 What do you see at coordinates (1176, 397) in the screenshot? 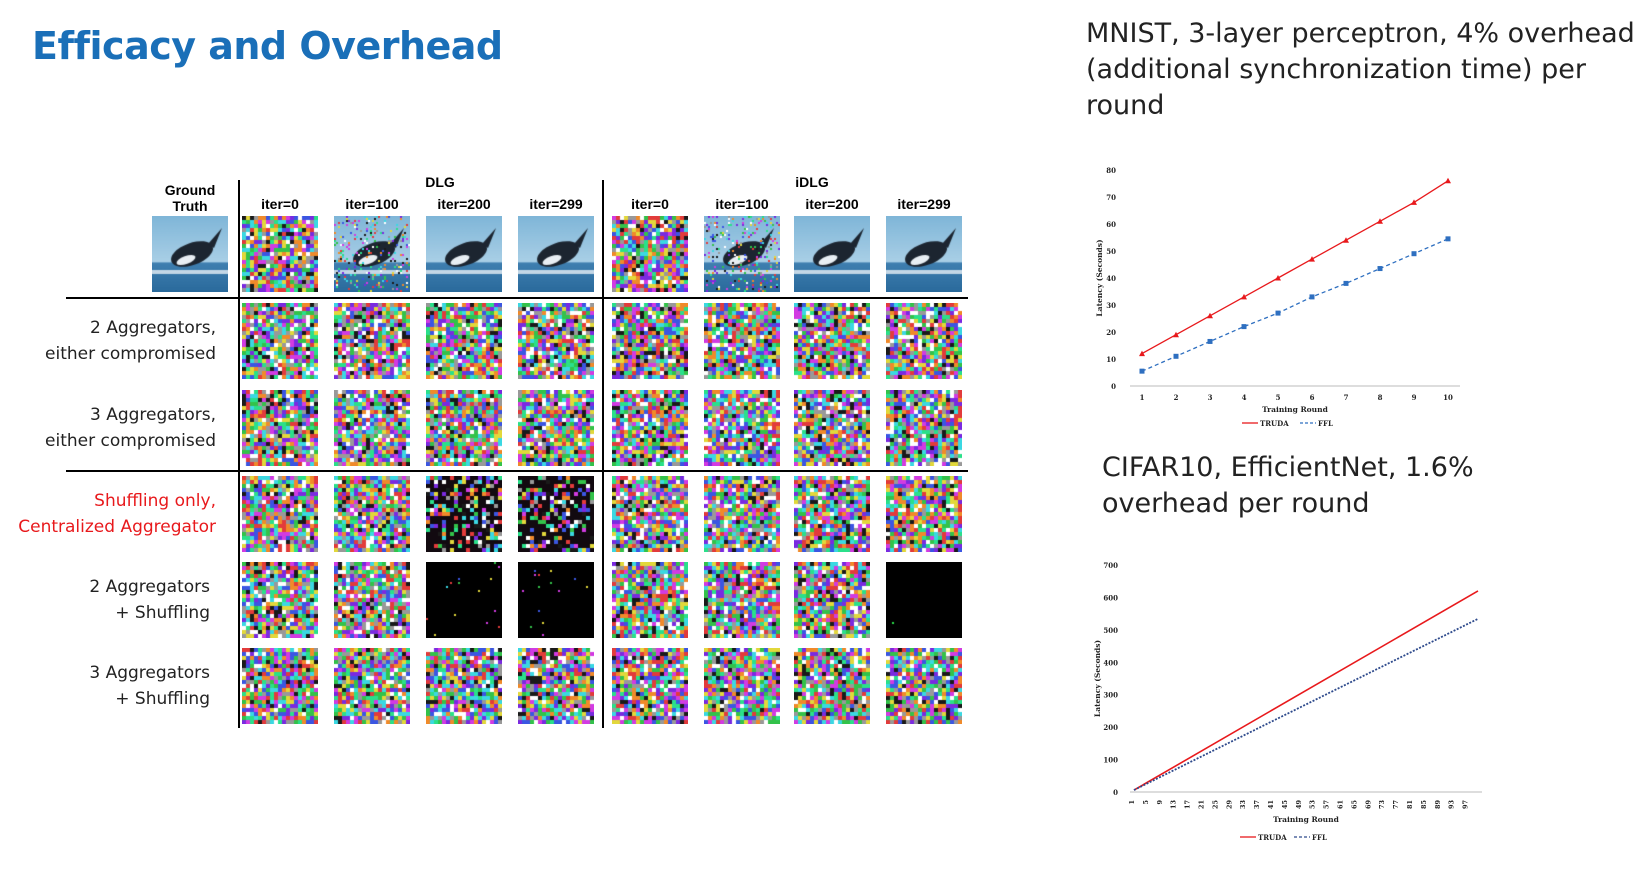
I see `x-tick-label: 2` at bounding box center [1176, 397].